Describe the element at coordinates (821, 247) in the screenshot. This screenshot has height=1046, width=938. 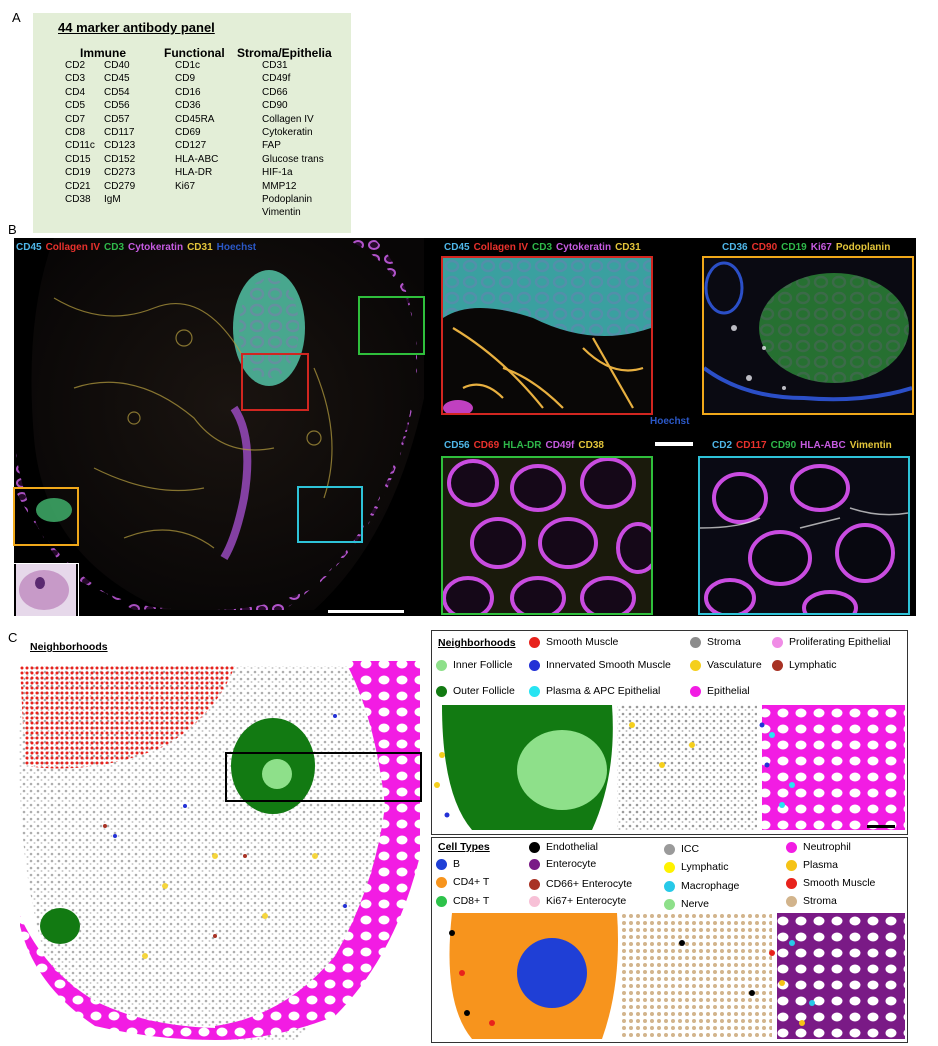
I see `channel-label: Ki67` at that location.